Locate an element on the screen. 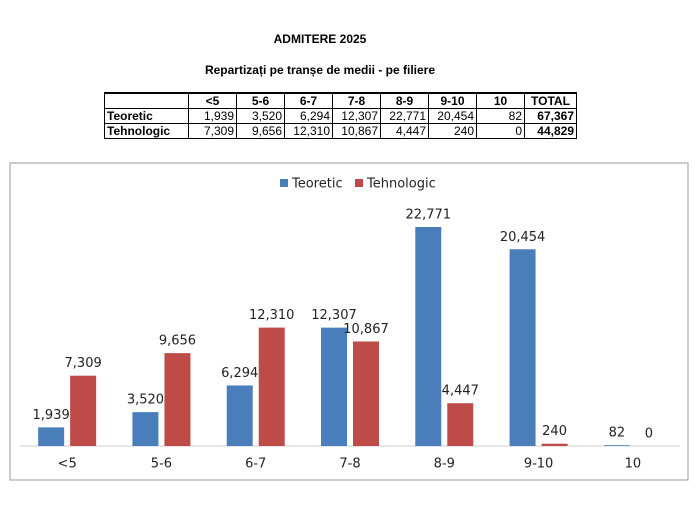  data-label: 3,520 is located at coordinates (145, 400).